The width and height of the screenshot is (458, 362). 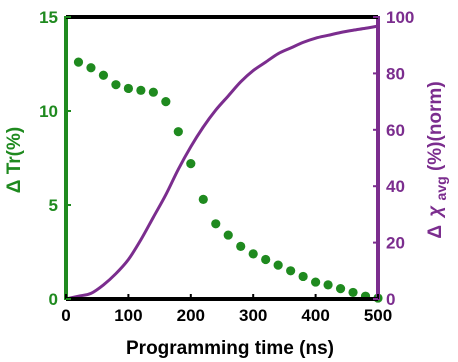 I want to click on left-y-tick-label: 0, so click(x=53, y=299).